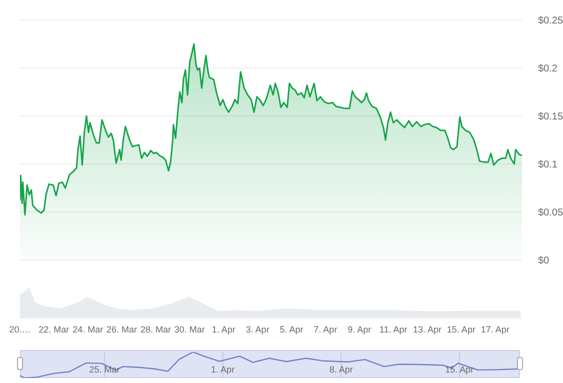 The width and height of the screenshot is (563, 383). I want to click on y-tick-label: $0.05, so click(550, 213).